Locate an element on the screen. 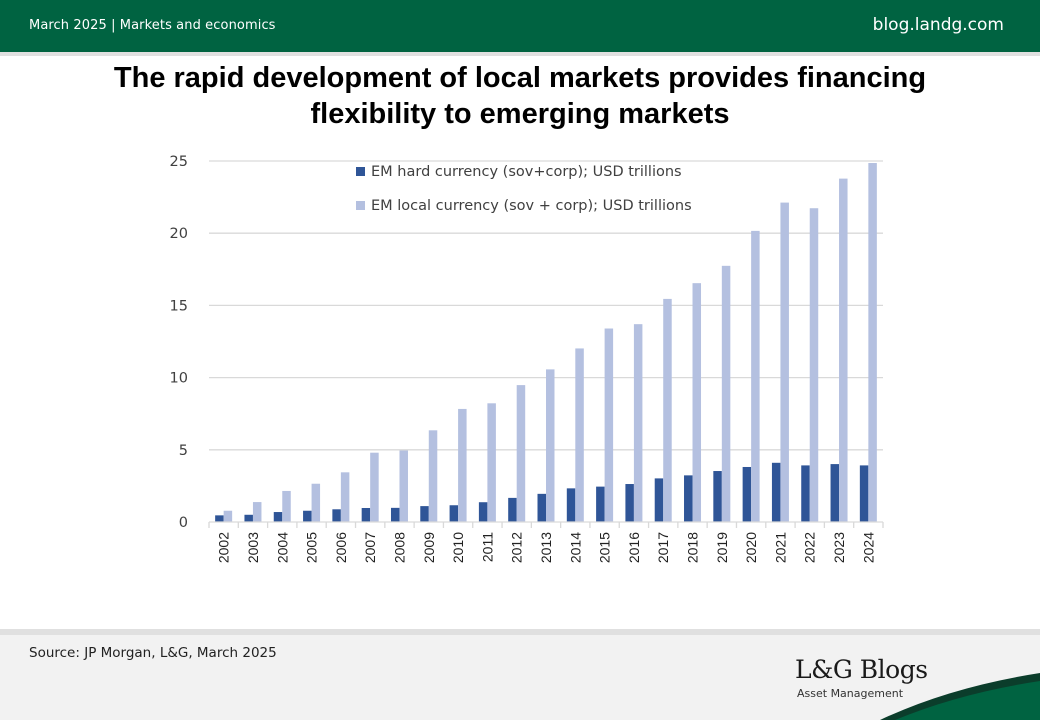 The height and width of the screenshot is (720, 1040). x-tick-label: 2014 is located at coordinates (575, 547).